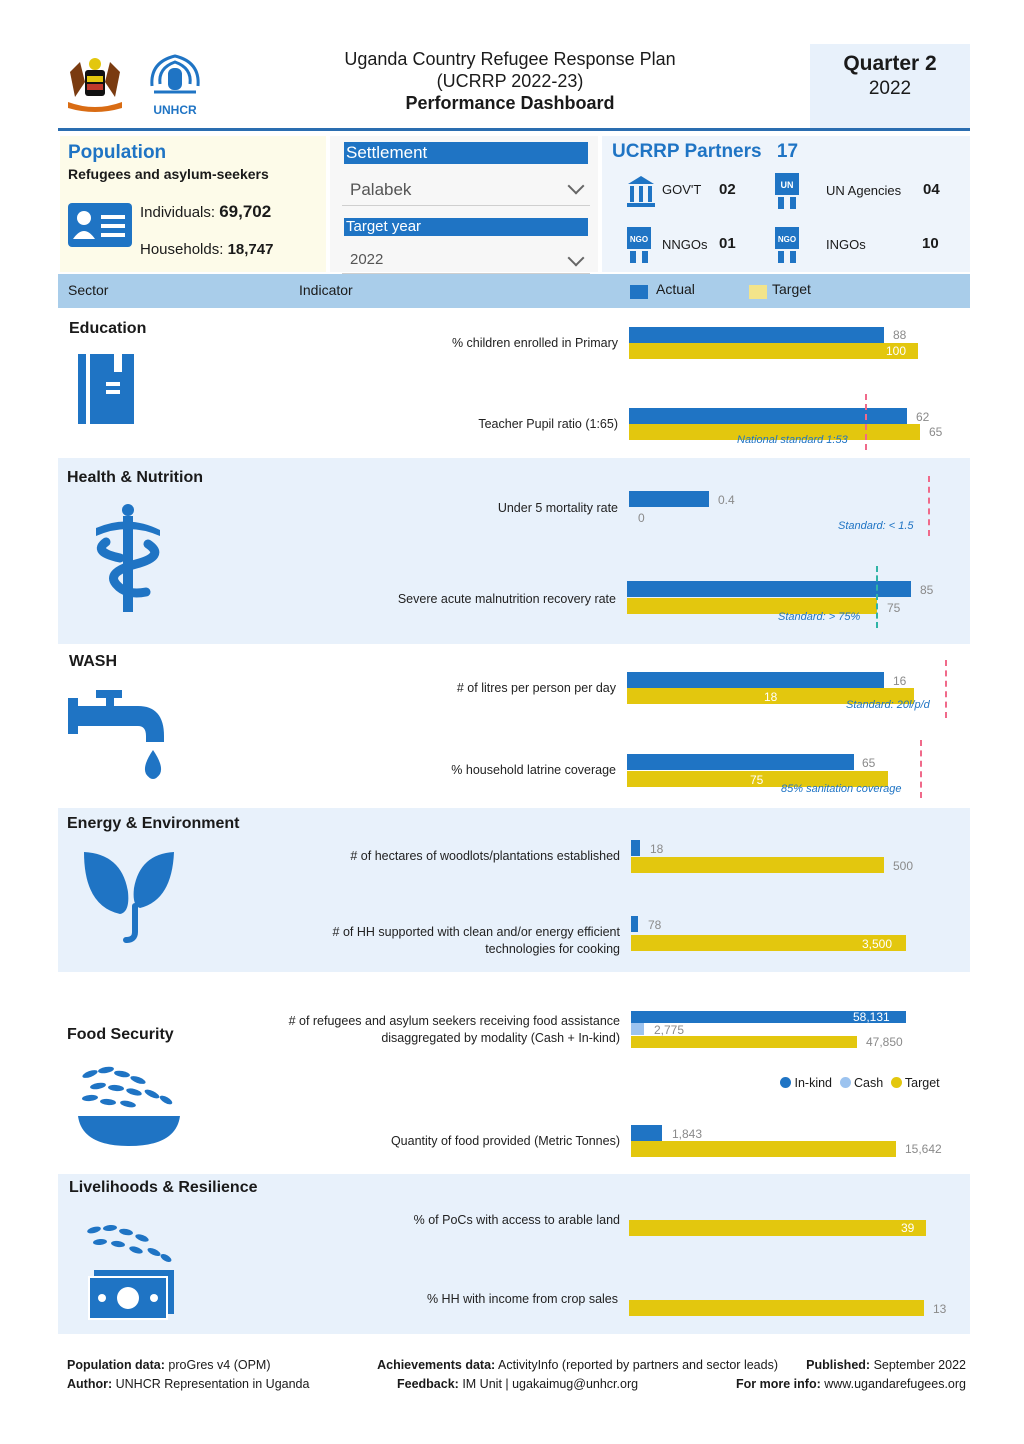 The image size is (1024, 1444). I want to click on quarter-year: 2022, so click(890, 88).